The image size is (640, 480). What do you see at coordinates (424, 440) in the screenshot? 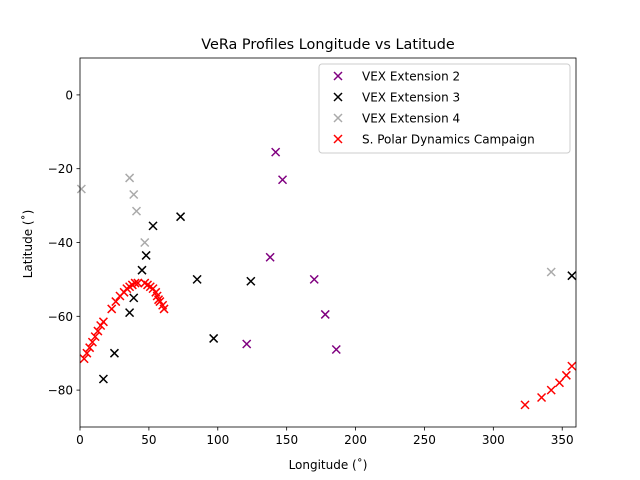
I see `x-tick-label: 250` at bounding box center [424, 440].